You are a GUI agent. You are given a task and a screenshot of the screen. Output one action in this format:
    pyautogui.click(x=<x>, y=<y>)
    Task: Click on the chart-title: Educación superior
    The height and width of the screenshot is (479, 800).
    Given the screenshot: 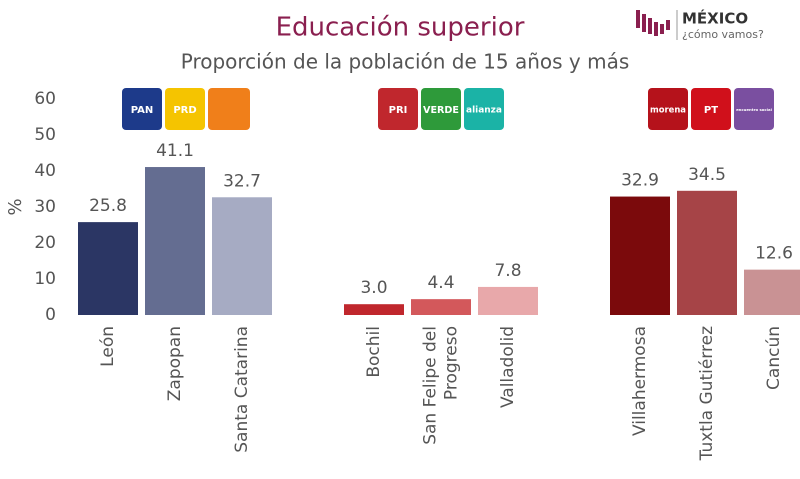 What is the action you would take?
    pyautogui.click(x=400, y=28)
    